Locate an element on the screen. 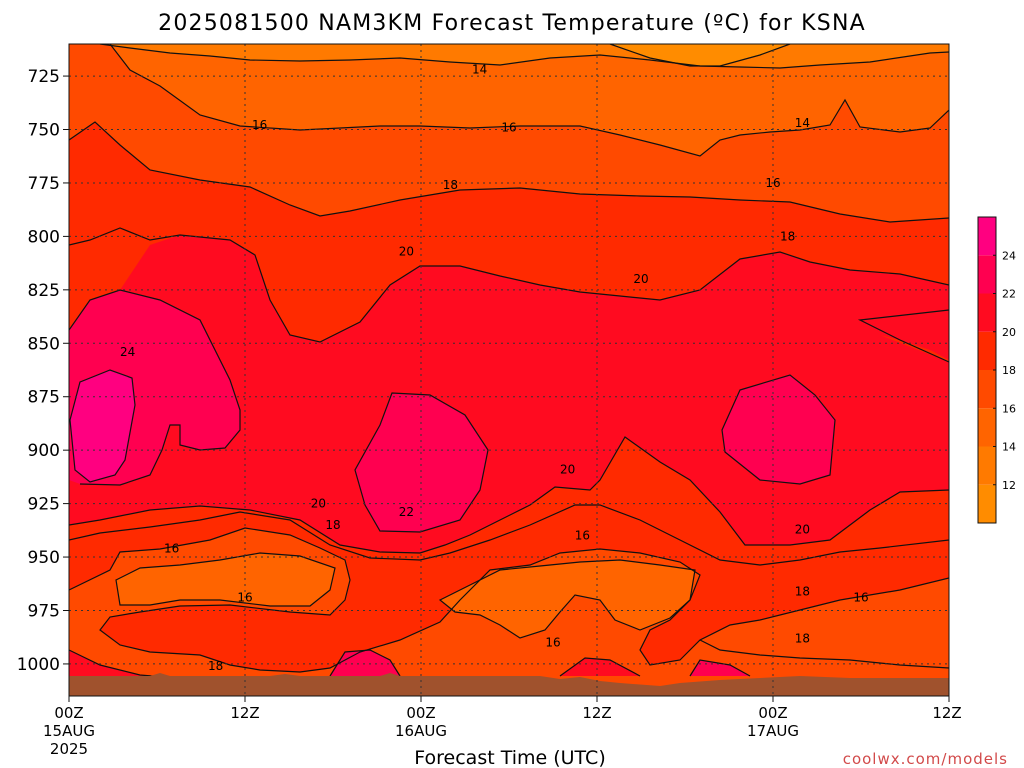 The height and width of the screenshot is (768, 1024). colorbar-tick-label: 16 is located at coordinates (1009, 408).